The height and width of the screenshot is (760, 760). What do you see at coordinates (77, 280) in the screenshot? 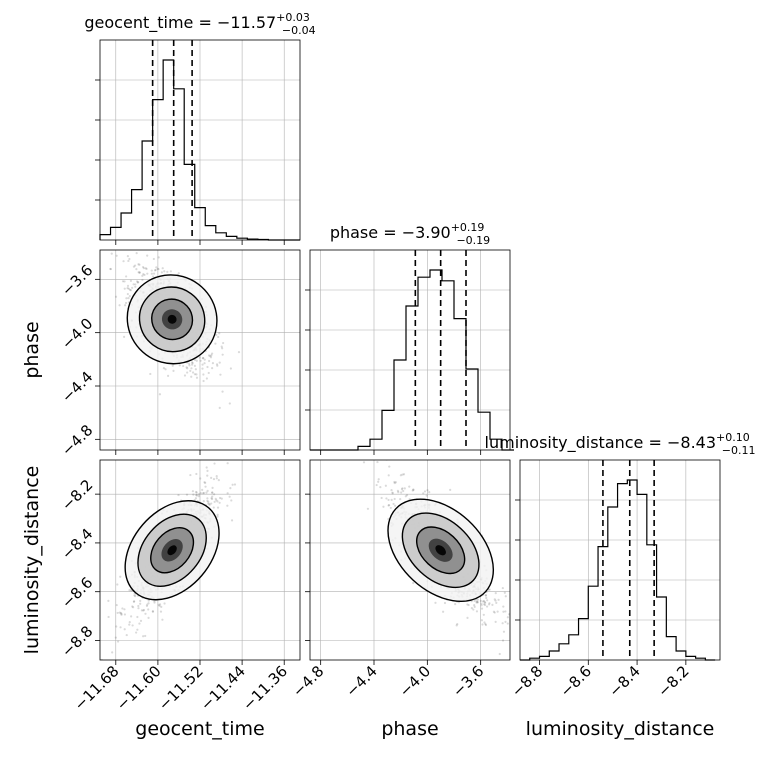
I see `phase-y-tick-label: −3.6` at bounding box center [77, 280].